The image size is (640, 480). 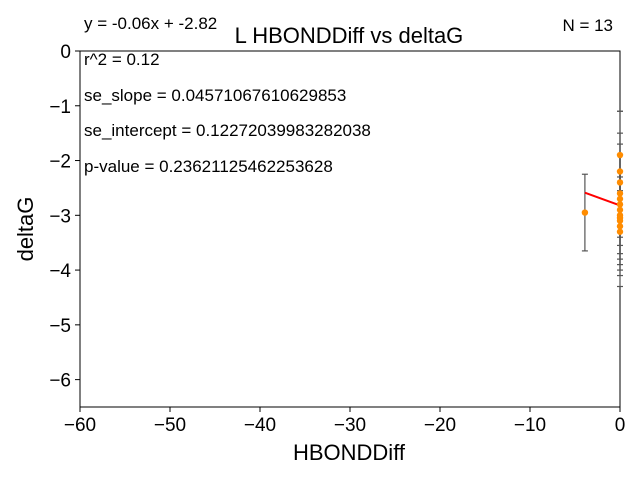 I want to click on pvalue-annotation: p-value = 0.23621125462253628, so click(x=208, y=166).